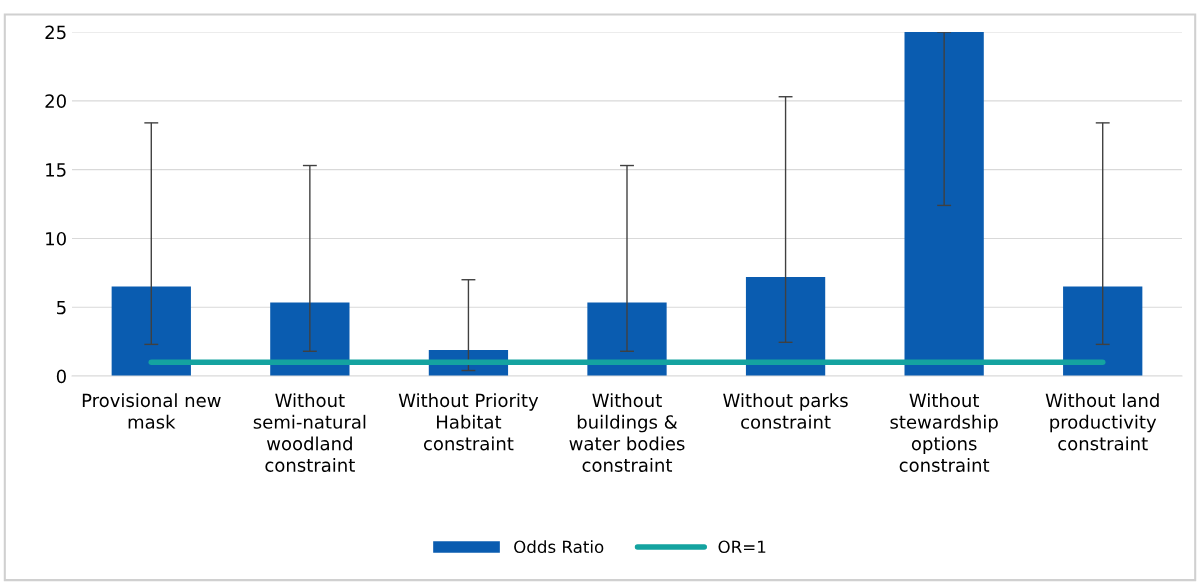 Image resolution: width=1200 pixels, height=583 pixels. I want to click on x-tick-label: Without land productivity constraint, so click(1102, 422).